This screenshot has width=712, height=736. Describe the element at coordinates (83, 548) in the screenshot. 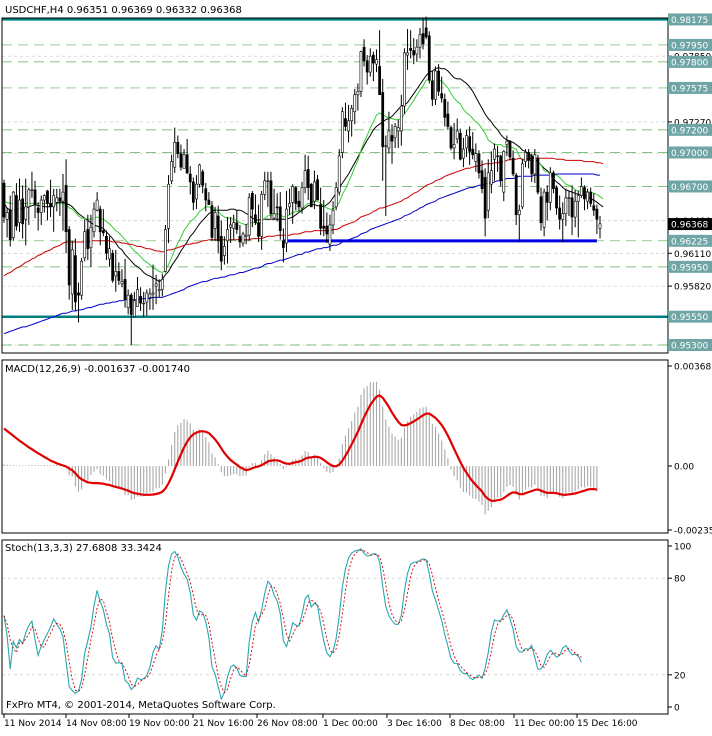

I see `stoch-title: Stoch(13,3,3) 27.6808 33.3424` at that location.